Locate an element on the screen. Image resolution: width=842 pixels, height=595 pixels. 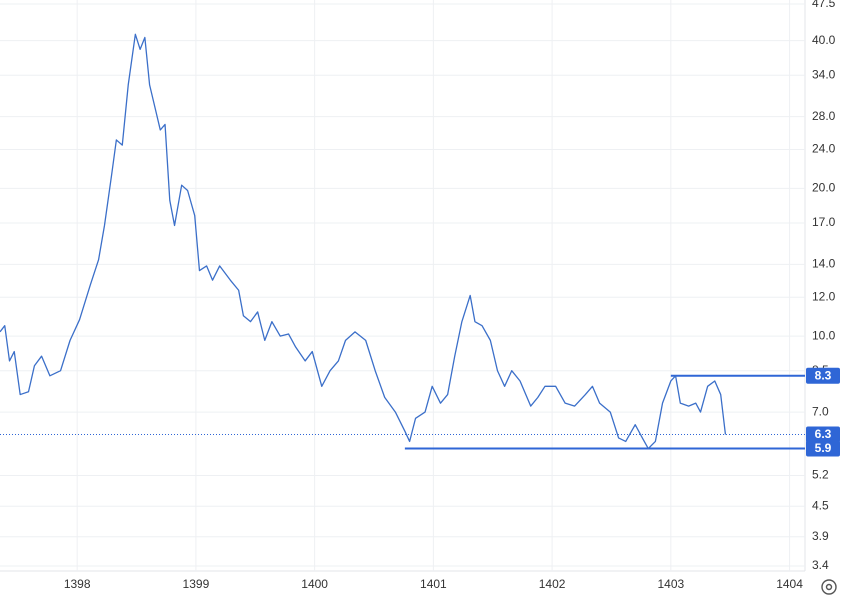
price-tag-label: 5.9 is located at coordinates (823, 448).